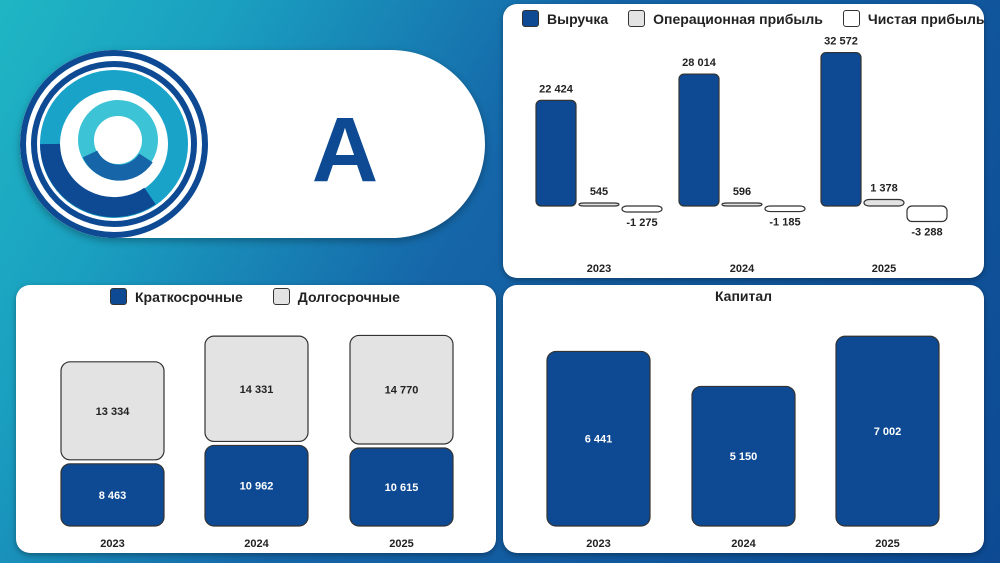 The width and height of the screenshot is (1000, 563). What do you see at coordinates (927, 214) in the screenshot?
I see `bar-Чистая прибыль-2025` at bounding box center [927, 214].